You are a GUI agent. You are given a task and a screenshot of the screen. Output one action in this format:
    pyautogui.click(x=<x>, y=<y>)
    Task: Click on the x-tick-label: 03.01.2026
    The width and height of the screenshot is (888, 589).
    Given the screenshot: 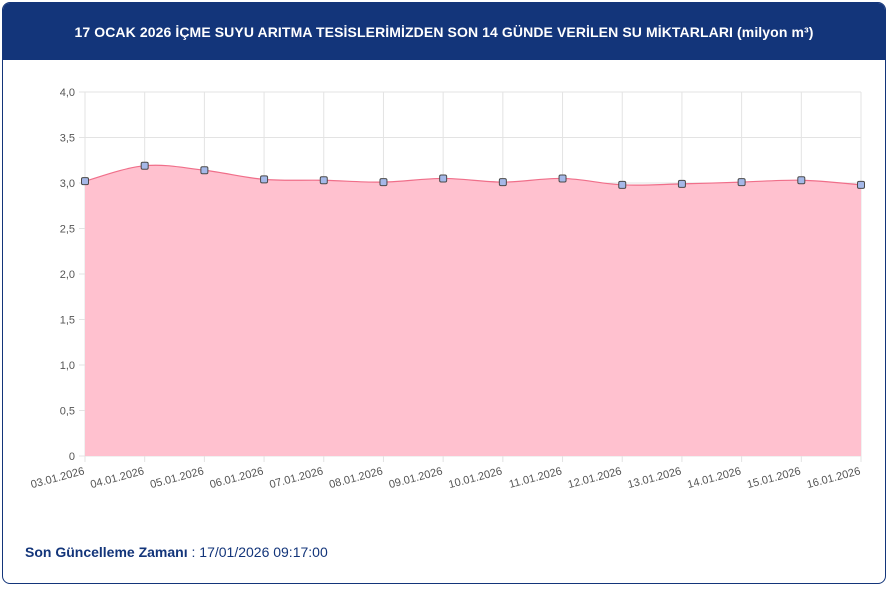 What is the action you would take?
    pyautogui.click(x=57, y=478)
    